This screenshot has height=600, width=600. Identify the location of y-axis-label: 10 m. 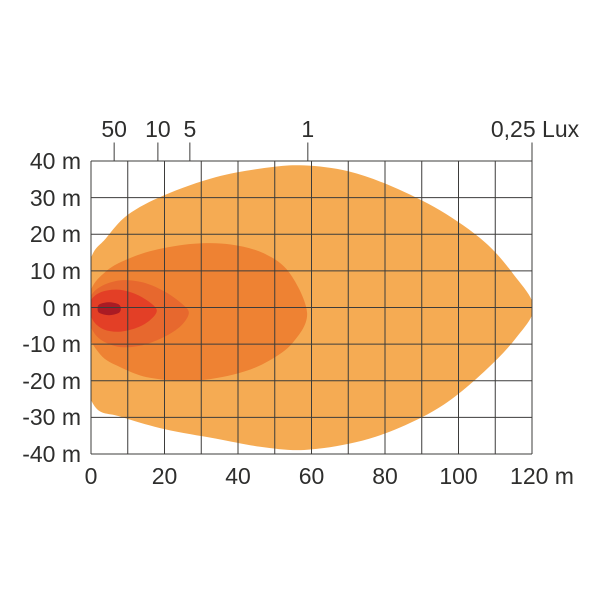
(55, 270).